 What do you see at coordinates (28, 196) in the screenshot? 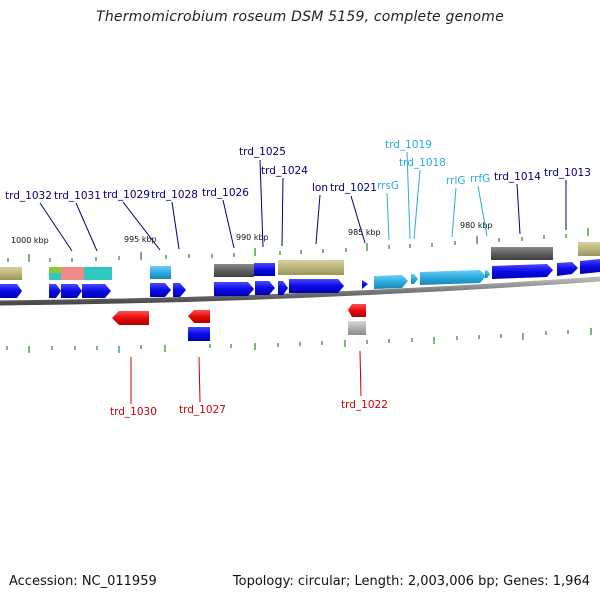
I see `gene-label-trd-1032: trd_1032` at bounding box center [28, 196].